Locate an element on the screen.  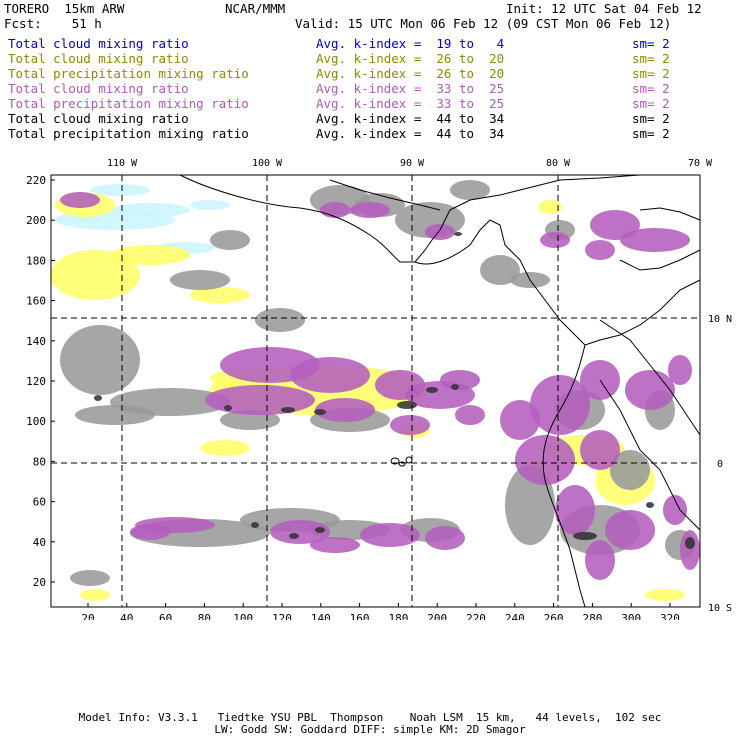
x-tick-label: 260 is located at coordinates (554, 616).